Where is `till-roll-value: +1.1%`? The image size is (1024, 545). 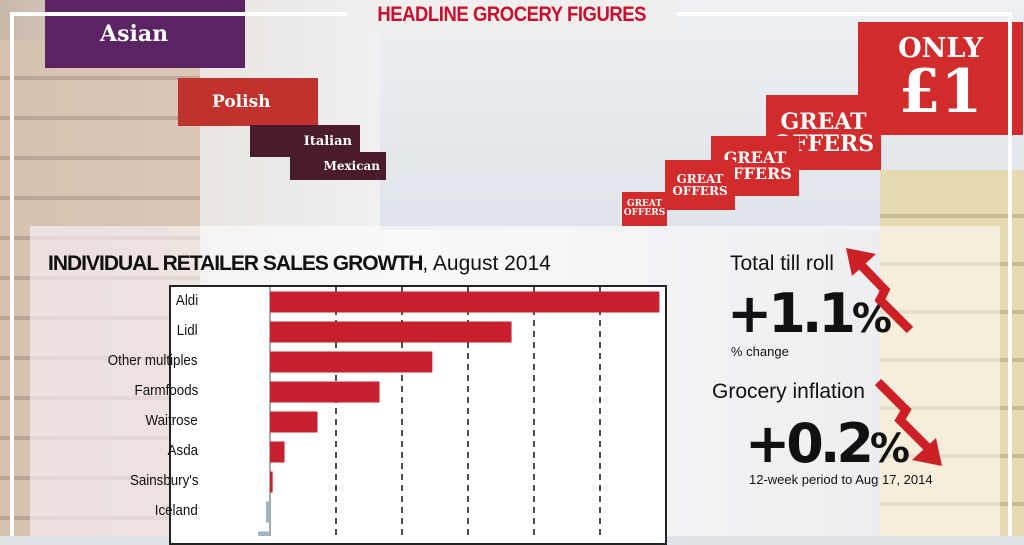
till-roll-value: +1.1% is located at coordinates (809, 313).